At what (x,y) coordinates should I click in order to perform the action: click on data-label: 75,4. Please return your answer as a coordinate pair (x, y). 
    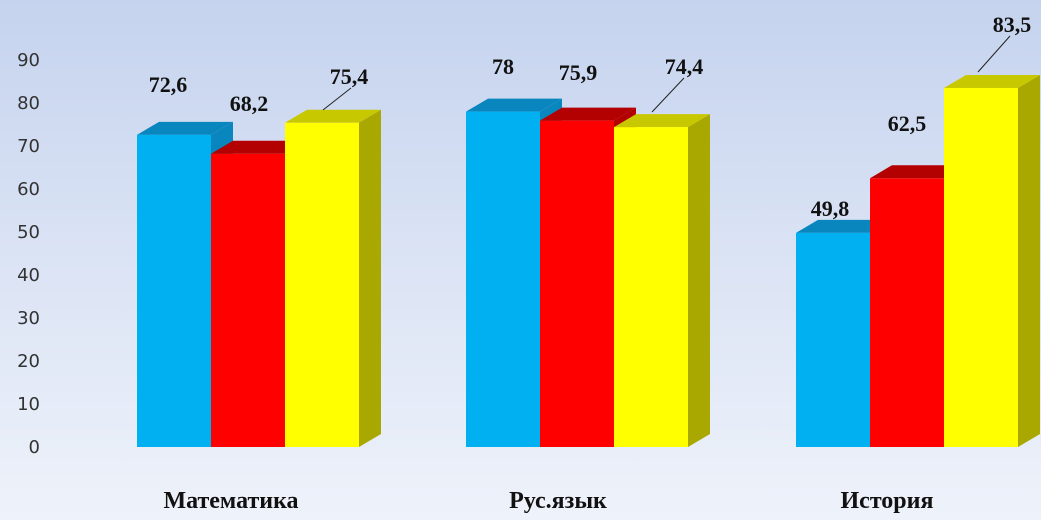
    Looking at the image, I should click on (349, 76).